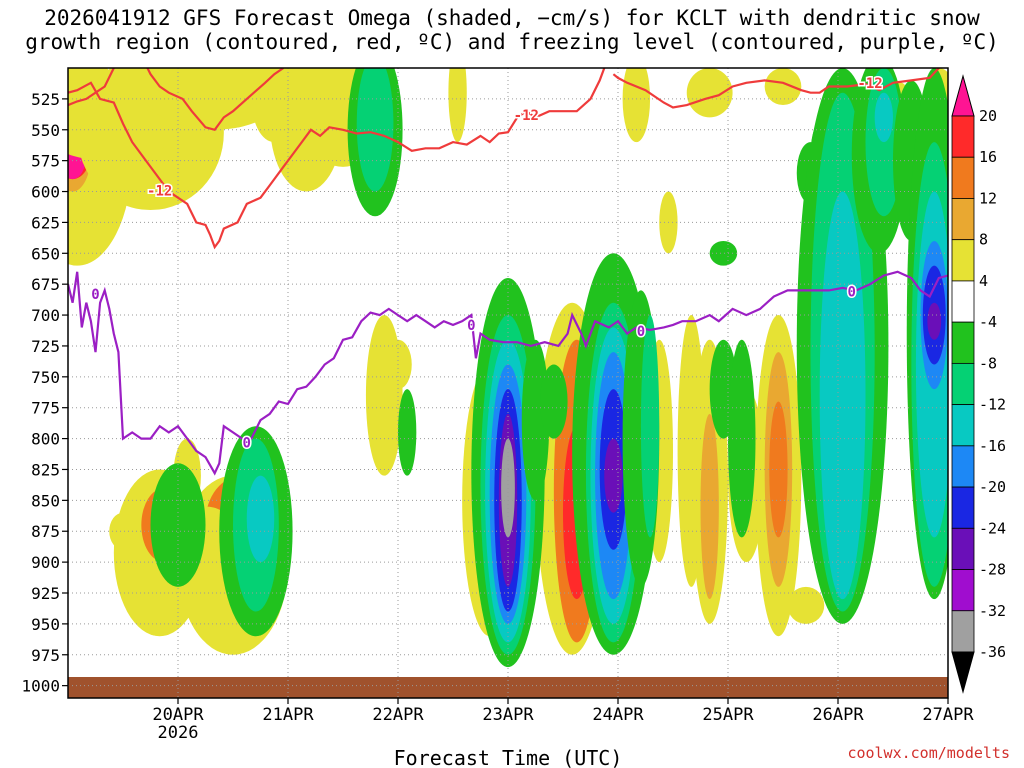 The height and width of the screenshot is (768, 1024). What do you see at coordinates (983, 240) in the screenshot?
I see `colorbar-label: 8` at bounding box center [983, 240].